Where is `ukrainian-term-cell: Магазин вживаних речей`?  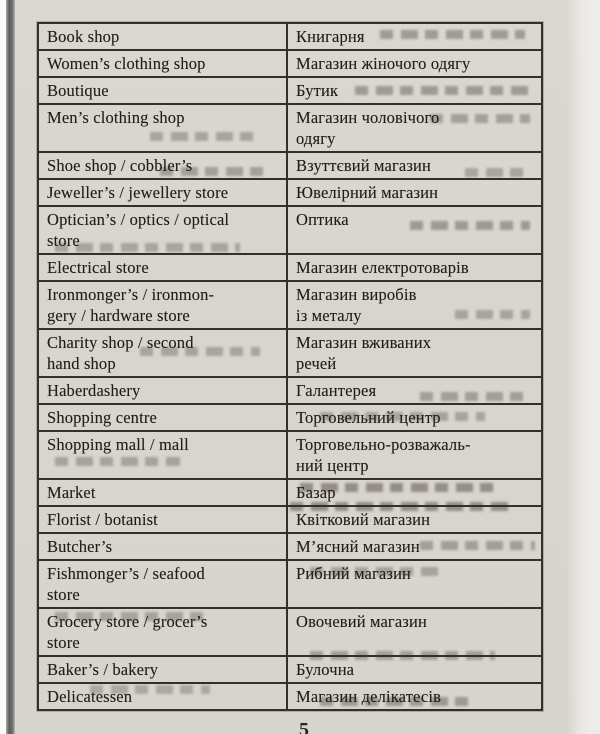 ukrainian-term-cell: Магазин вживаних речей is located at coordinates (364, 353).